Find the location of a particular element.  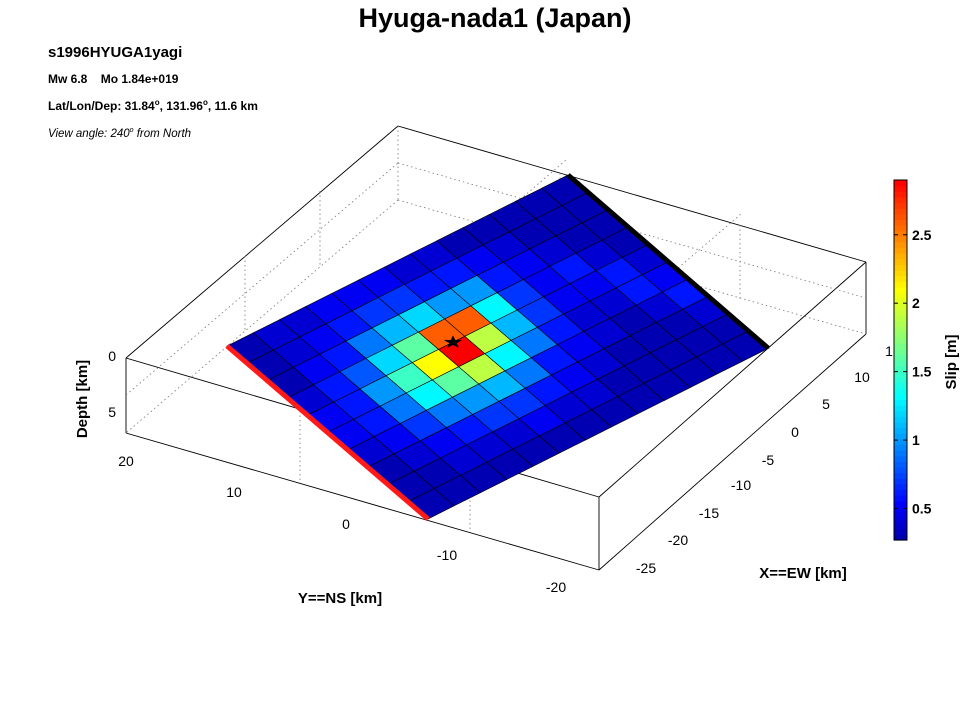

x-axis-label: X==EW [km] is located at coordinates (803, 573).